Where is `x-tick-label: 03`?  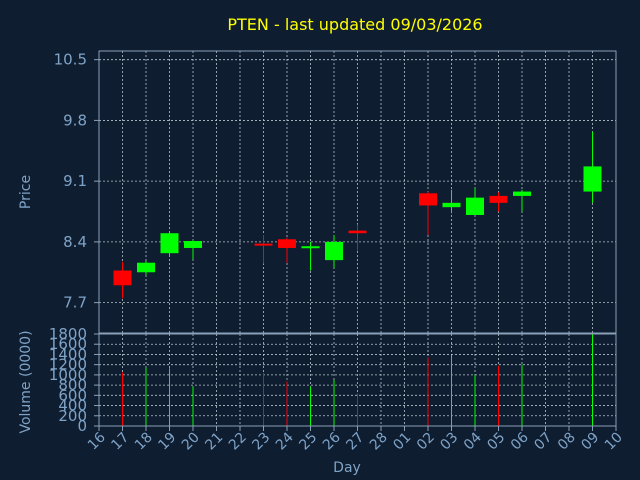 x-tick-label: 03 is located at coordinates (449, 442).